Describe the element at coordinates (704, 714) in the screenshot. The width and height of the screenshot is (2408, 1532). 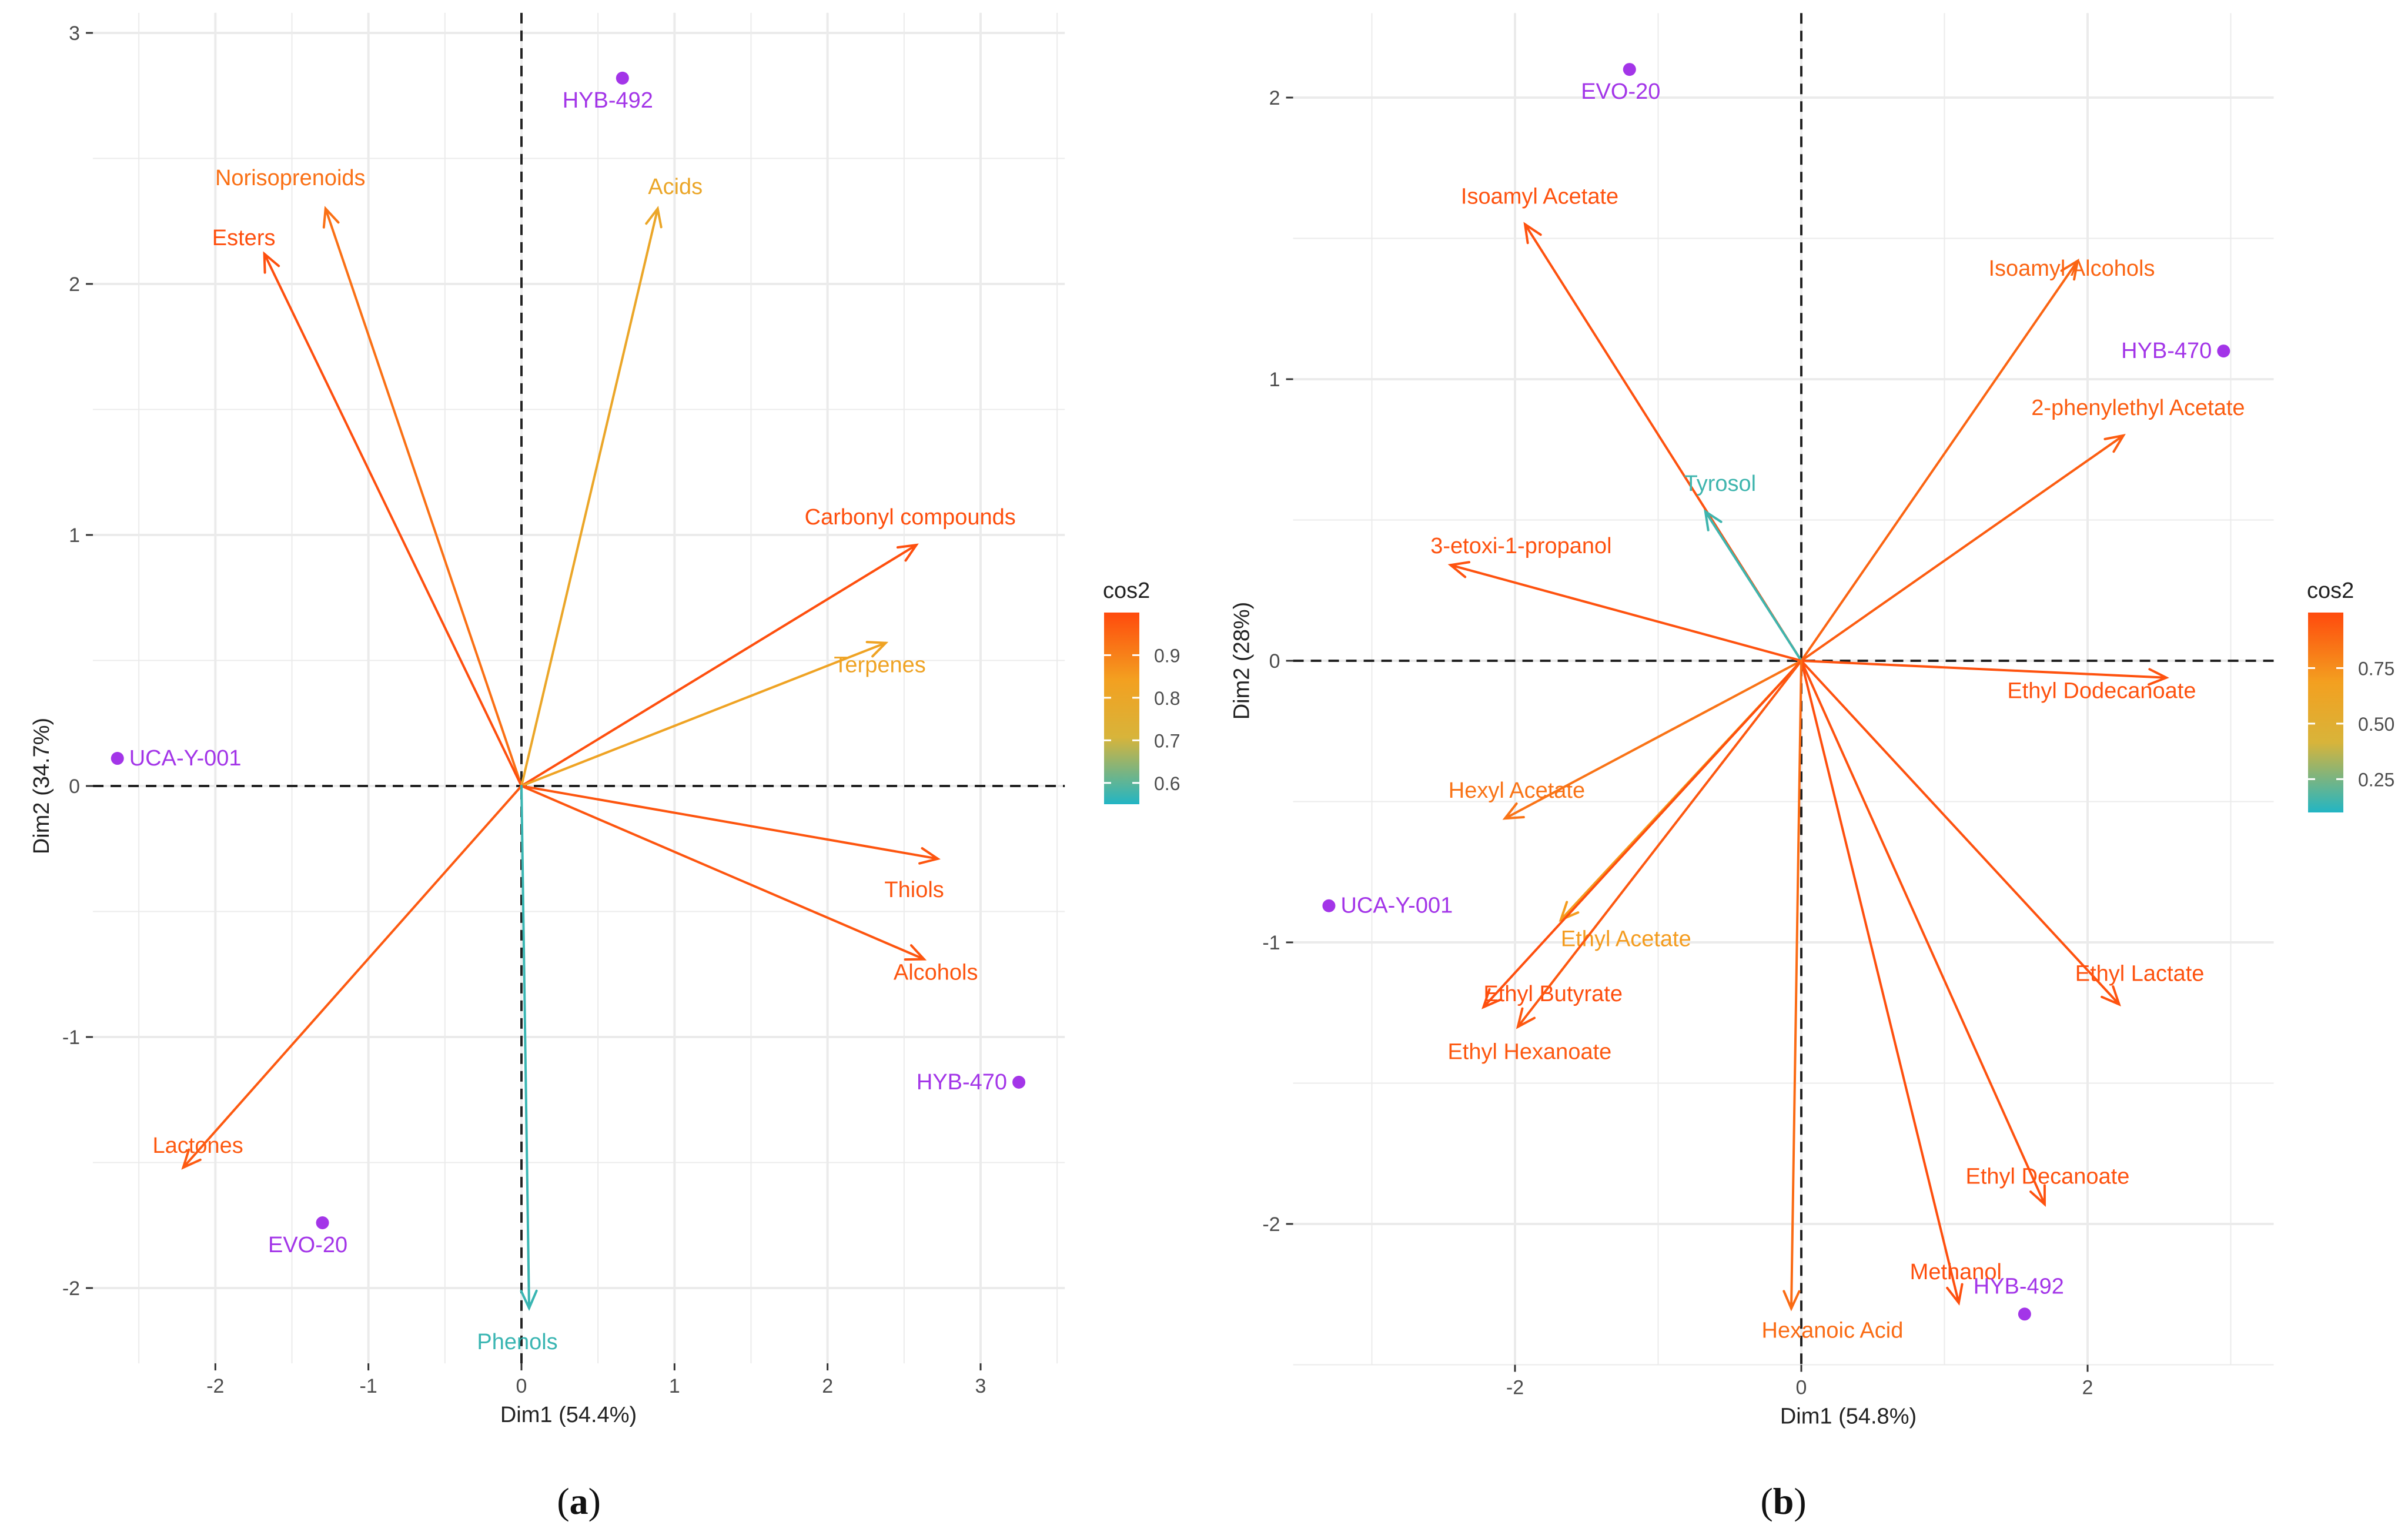
I see `variable-arrow-terpenes` at that location.